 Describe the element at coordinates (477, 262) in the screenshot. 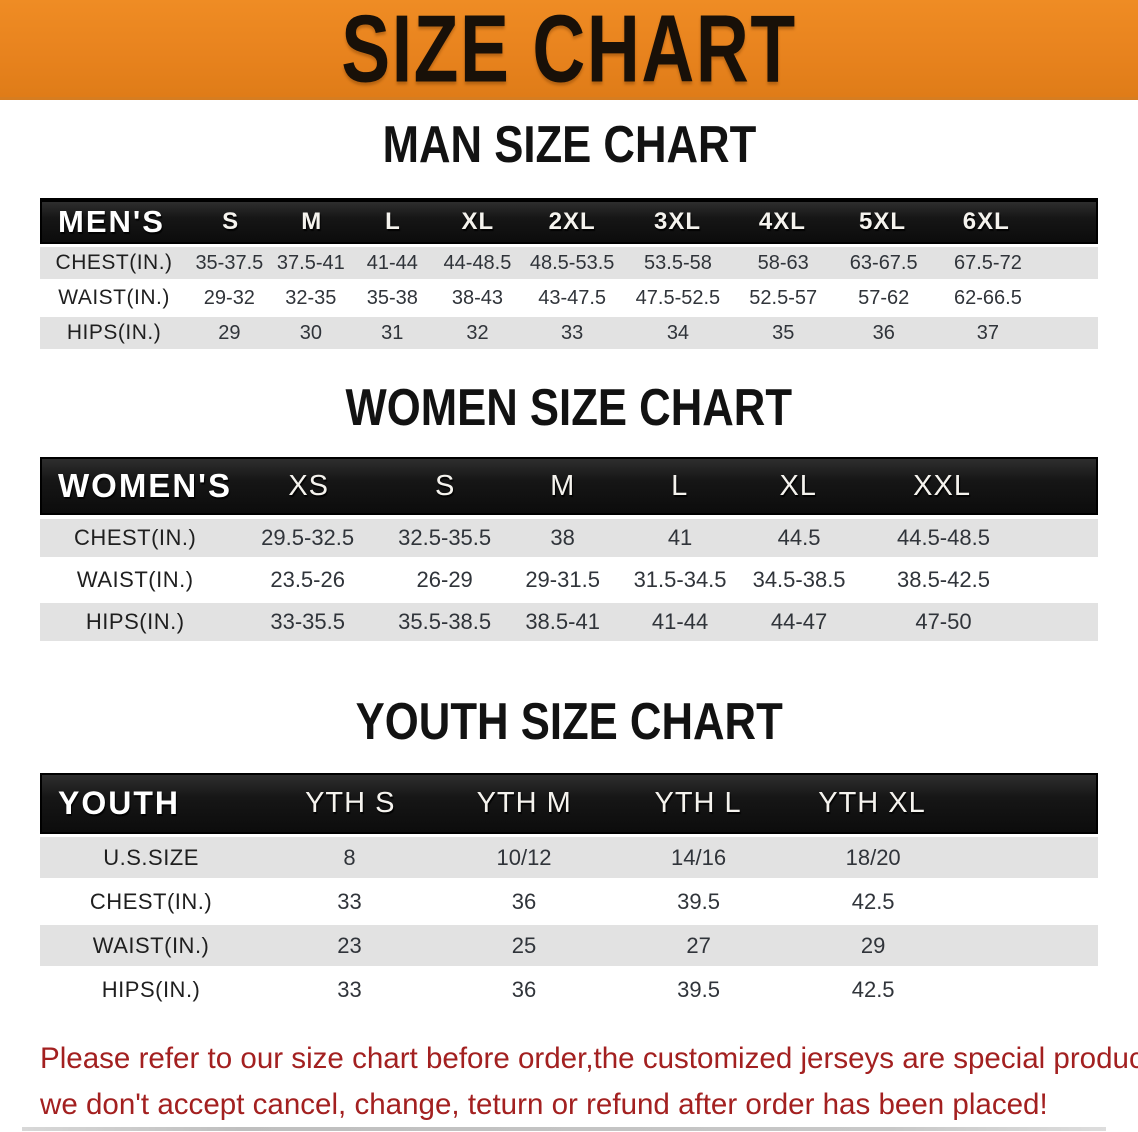

I see `measurement-value: 44-48.5` at that location.